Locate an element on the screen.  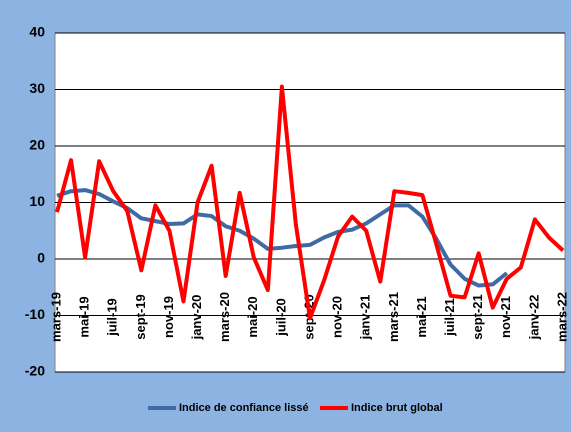
x-tick-label: nov-21 is located at coordinates (505, 317).